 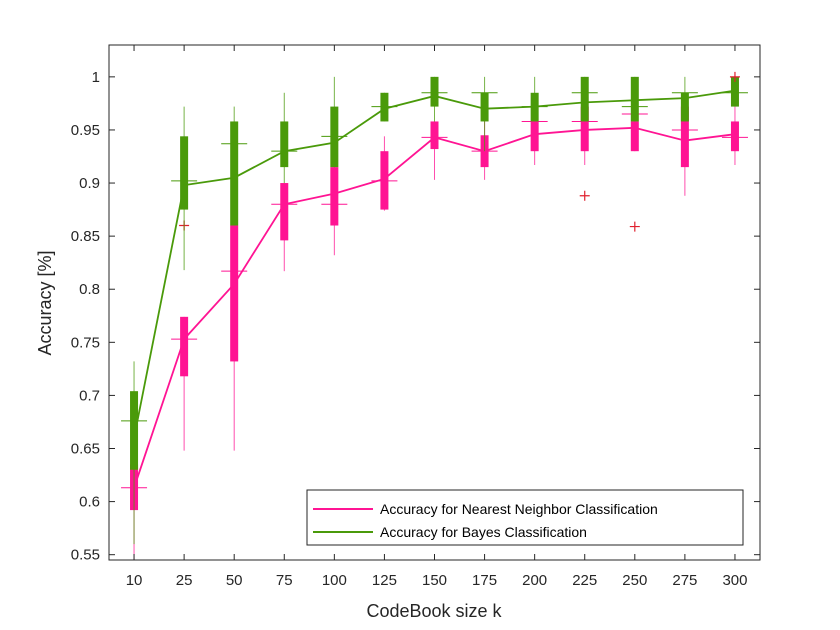 What do you see at coordinates (734, 580) in the screenshot?
I see `x-tick-label-300: 300` at bounding box center [734, 580].